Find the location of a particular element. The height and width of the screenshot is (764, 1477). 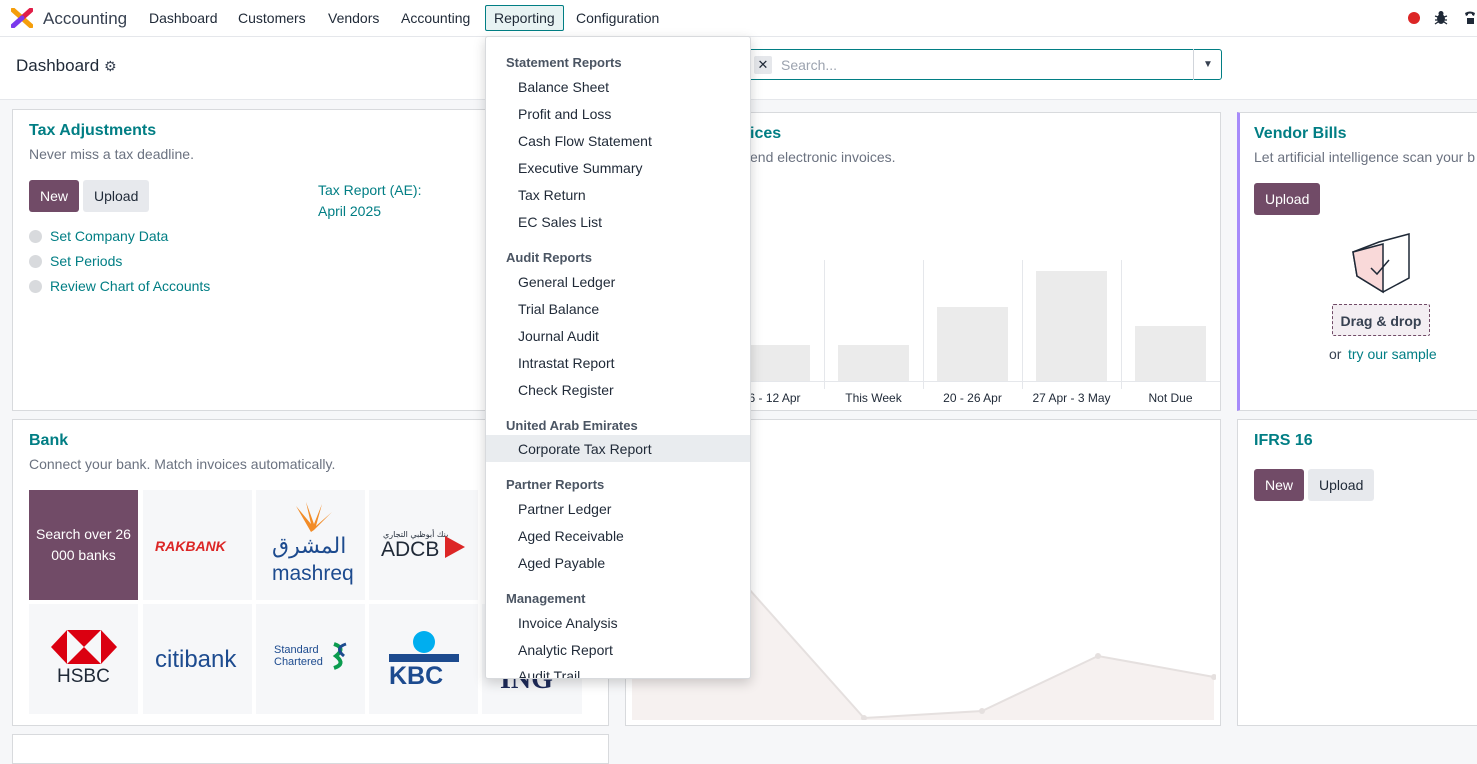

menu-reporting: Reporting is located at coordinates (524, 18).